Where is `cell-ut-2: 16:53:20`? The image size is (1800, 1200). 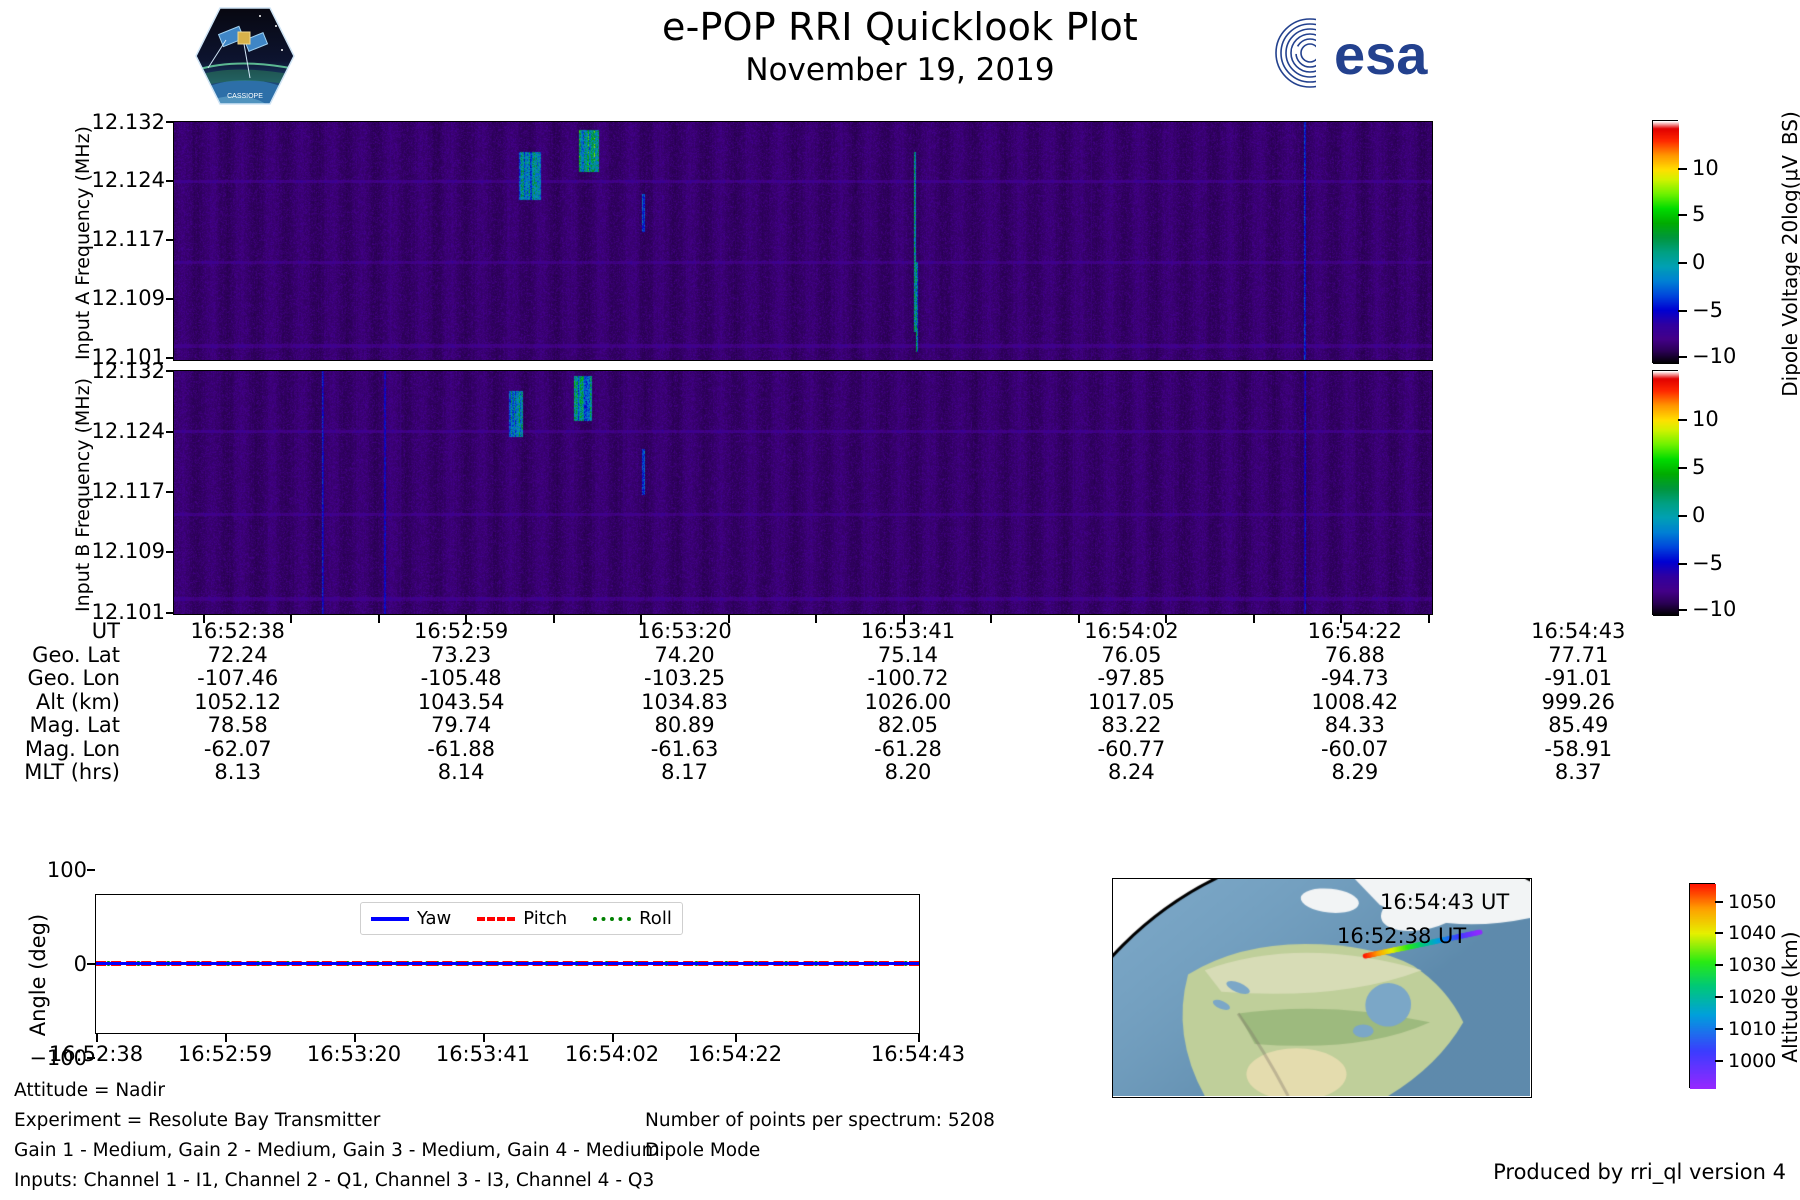
cell-ut-2: 16:53:20 is located at coordinates (684, 631).